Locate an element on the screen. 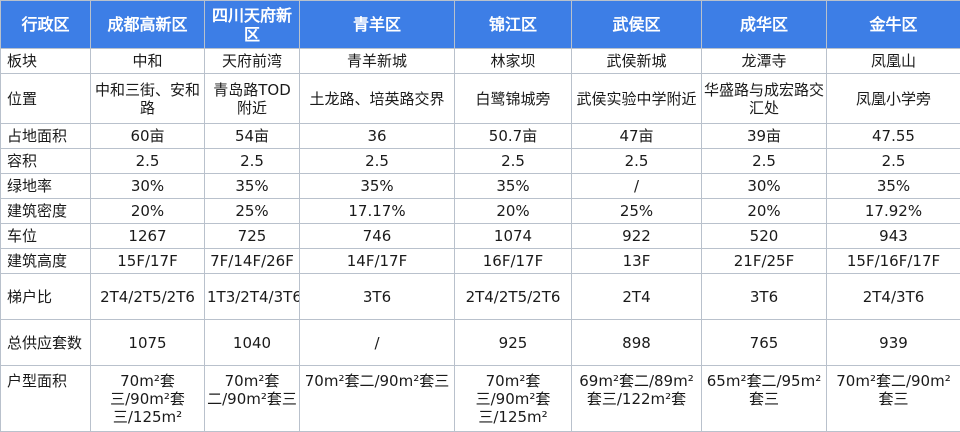 The height and width of the screenshot is (432, 960). header-cell: 青羊区 is located at coordinates (377, 24).